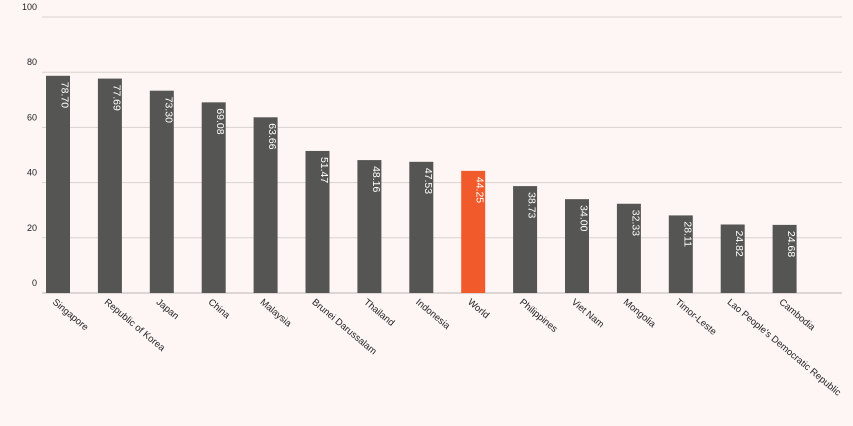 The height and width of the screenshot is (426, 853). What do you see at coordinates (70, 315) in the screenshot?
I see `category-label: Singapore` at bounding box center [70, 315].